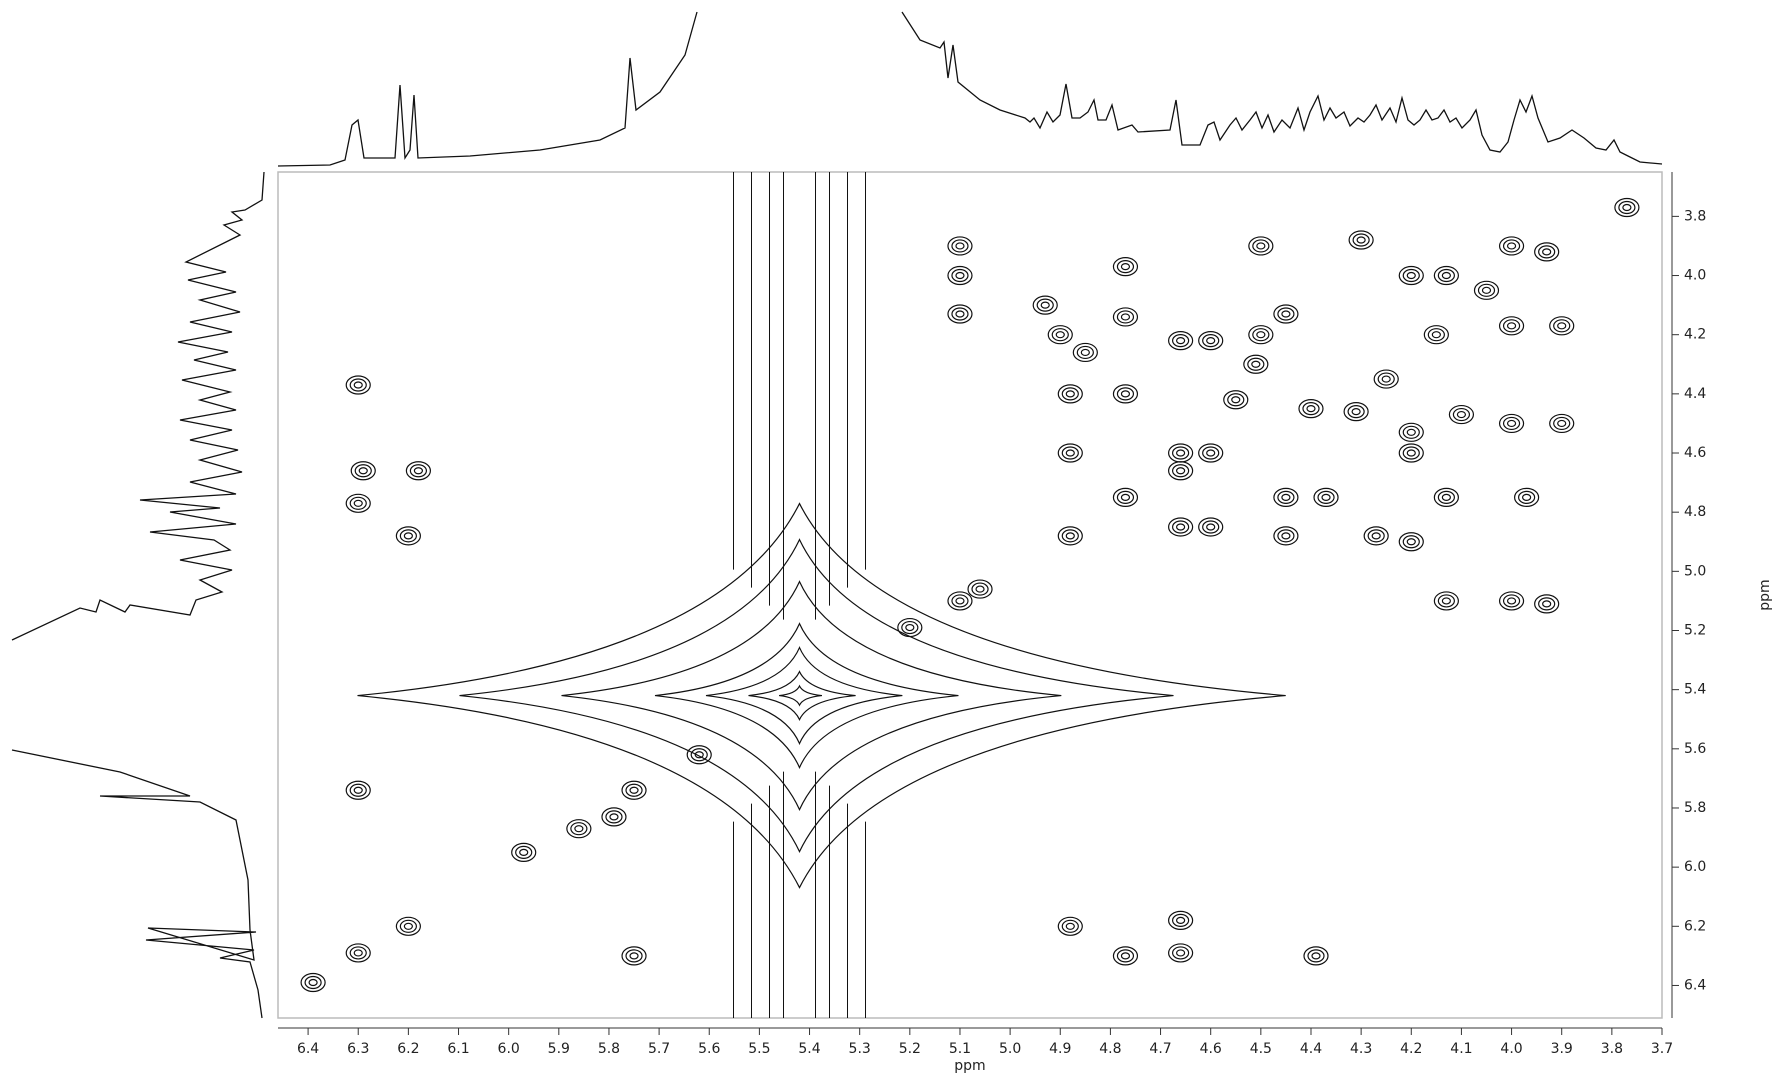  I want to click on x-tick-label: 6.0, so click(509, 1049).